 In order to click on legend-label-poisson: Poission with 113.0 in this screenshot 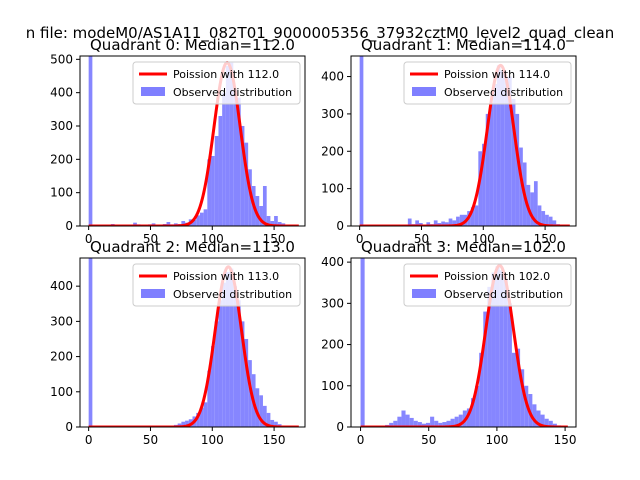, I will do `click(226, 276)`.